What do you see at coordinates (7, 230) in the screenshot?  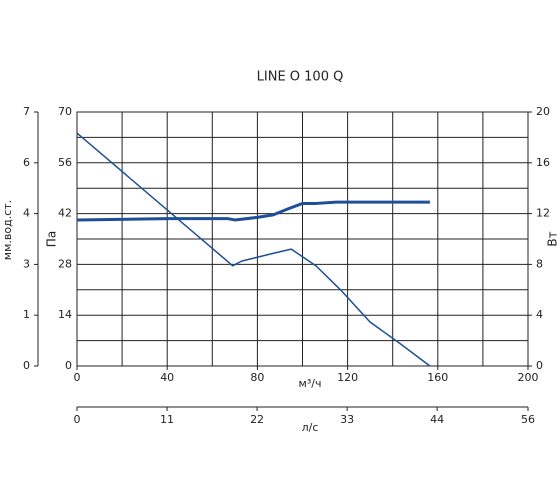 I see `y3-axis-label: мм.вод.ст.` at bounding box center [7, 230].